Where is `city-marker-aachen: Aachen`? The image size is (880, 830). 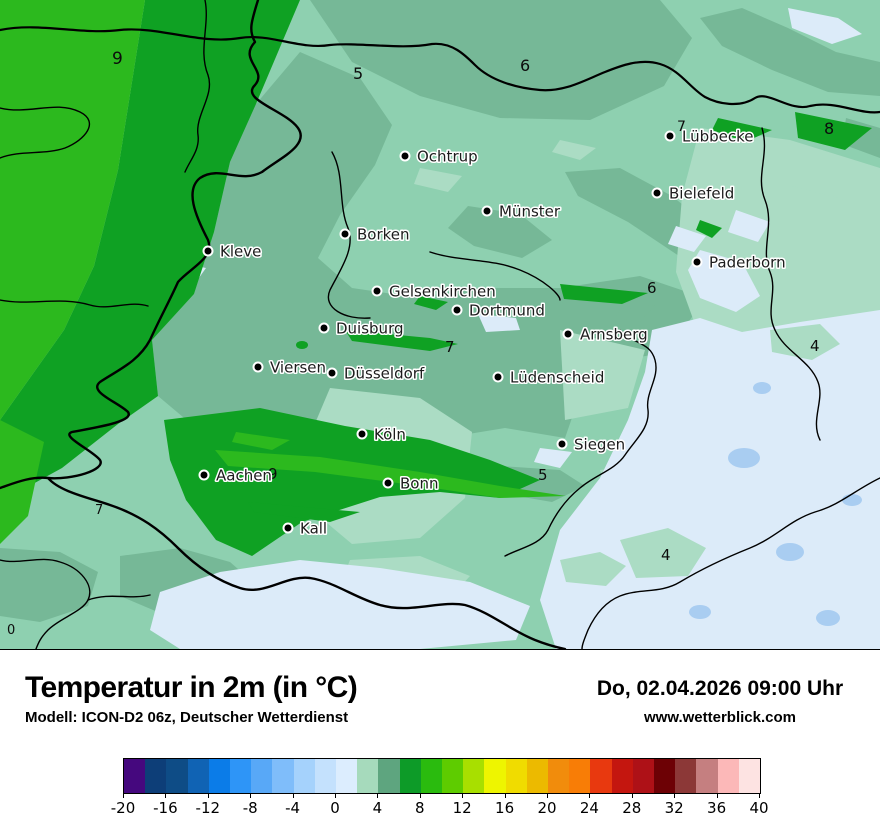
city-marker-aachen: Aachen is located at coordinates (235, 475).